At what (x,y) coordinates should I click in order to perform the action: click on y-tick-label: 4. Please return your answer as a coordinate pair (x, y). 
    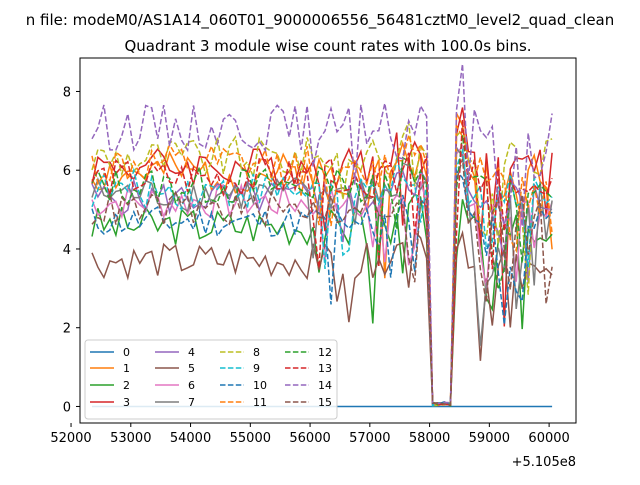
    Looking at the image, I should click on (67, 250).